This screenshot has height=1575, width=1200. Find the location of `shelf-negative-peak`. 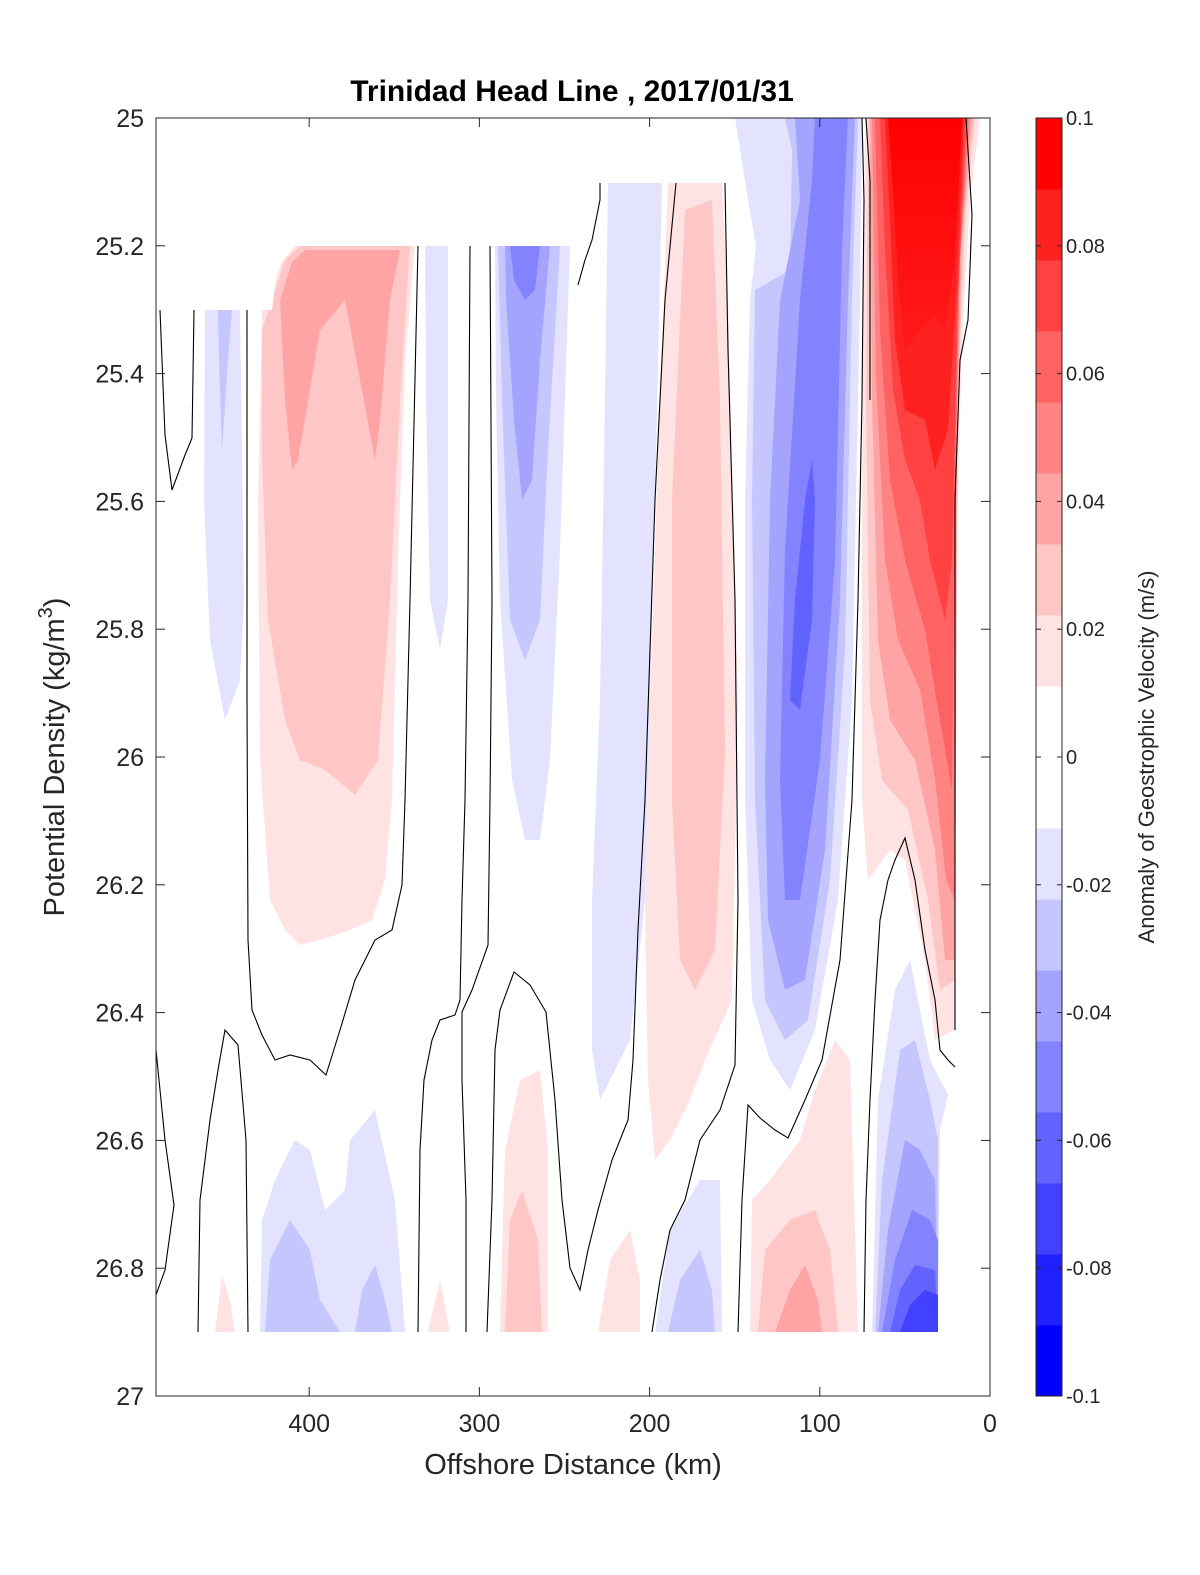

shelf-negative-peak is located at coordinates (527, 373).